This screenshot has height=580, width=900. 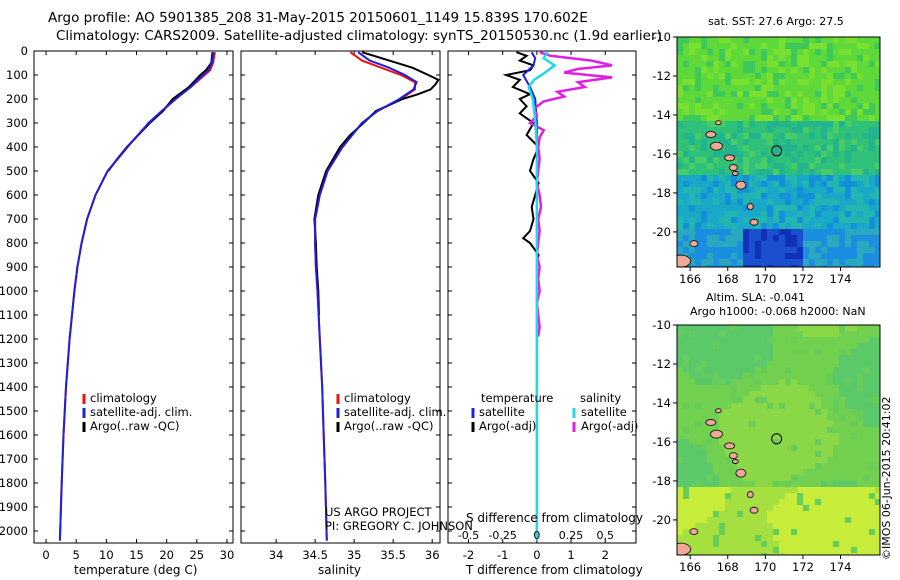 What do you see at coordinates (136, 555) in the screenshot?
I see `temperature-xtick-label: 15` at bounding box center [136, 555].